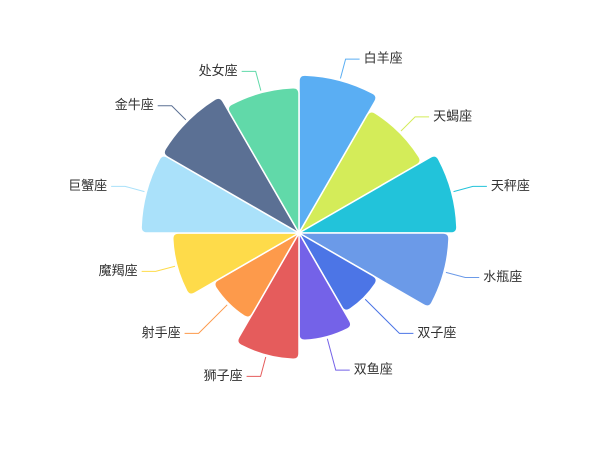 This screenshot has height=470, width=600. What do you see at coordinates (436, 333) in the screenshot?
I see `slice-label-5: 双子座` at bounding box center [436, 333].